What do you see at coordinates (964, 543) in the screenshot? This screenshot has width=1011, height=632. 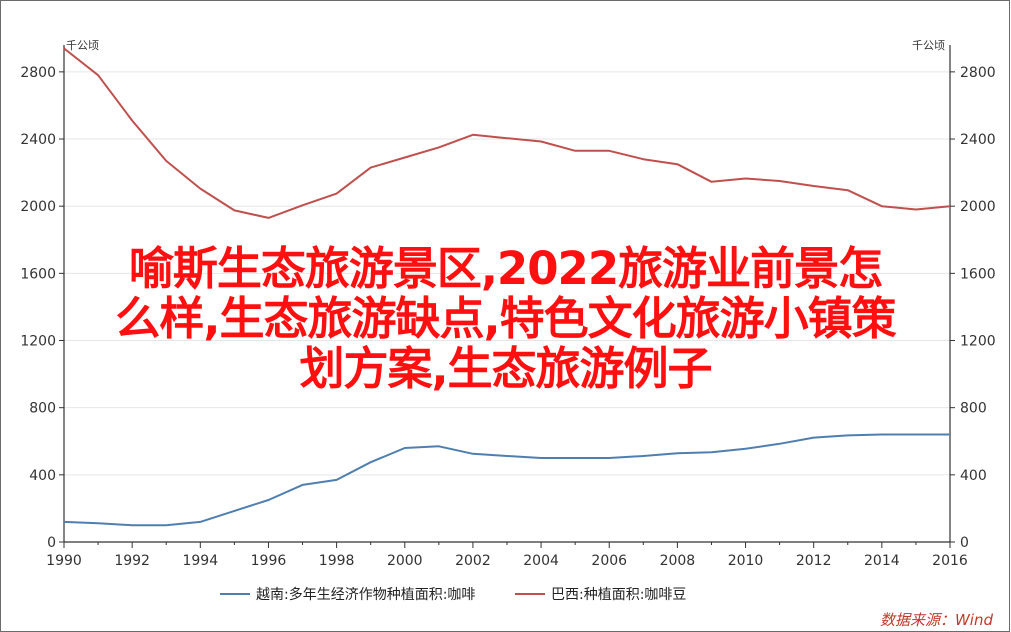 I see `y-tick-label-right: 0` at bounding box center [964, 543].